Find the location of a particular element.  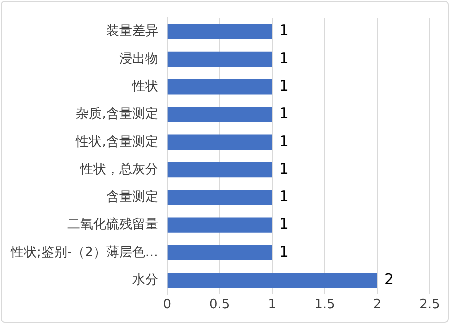

y-tick-label: 二氧化硫残留量 is located at coordinates (112, 225).